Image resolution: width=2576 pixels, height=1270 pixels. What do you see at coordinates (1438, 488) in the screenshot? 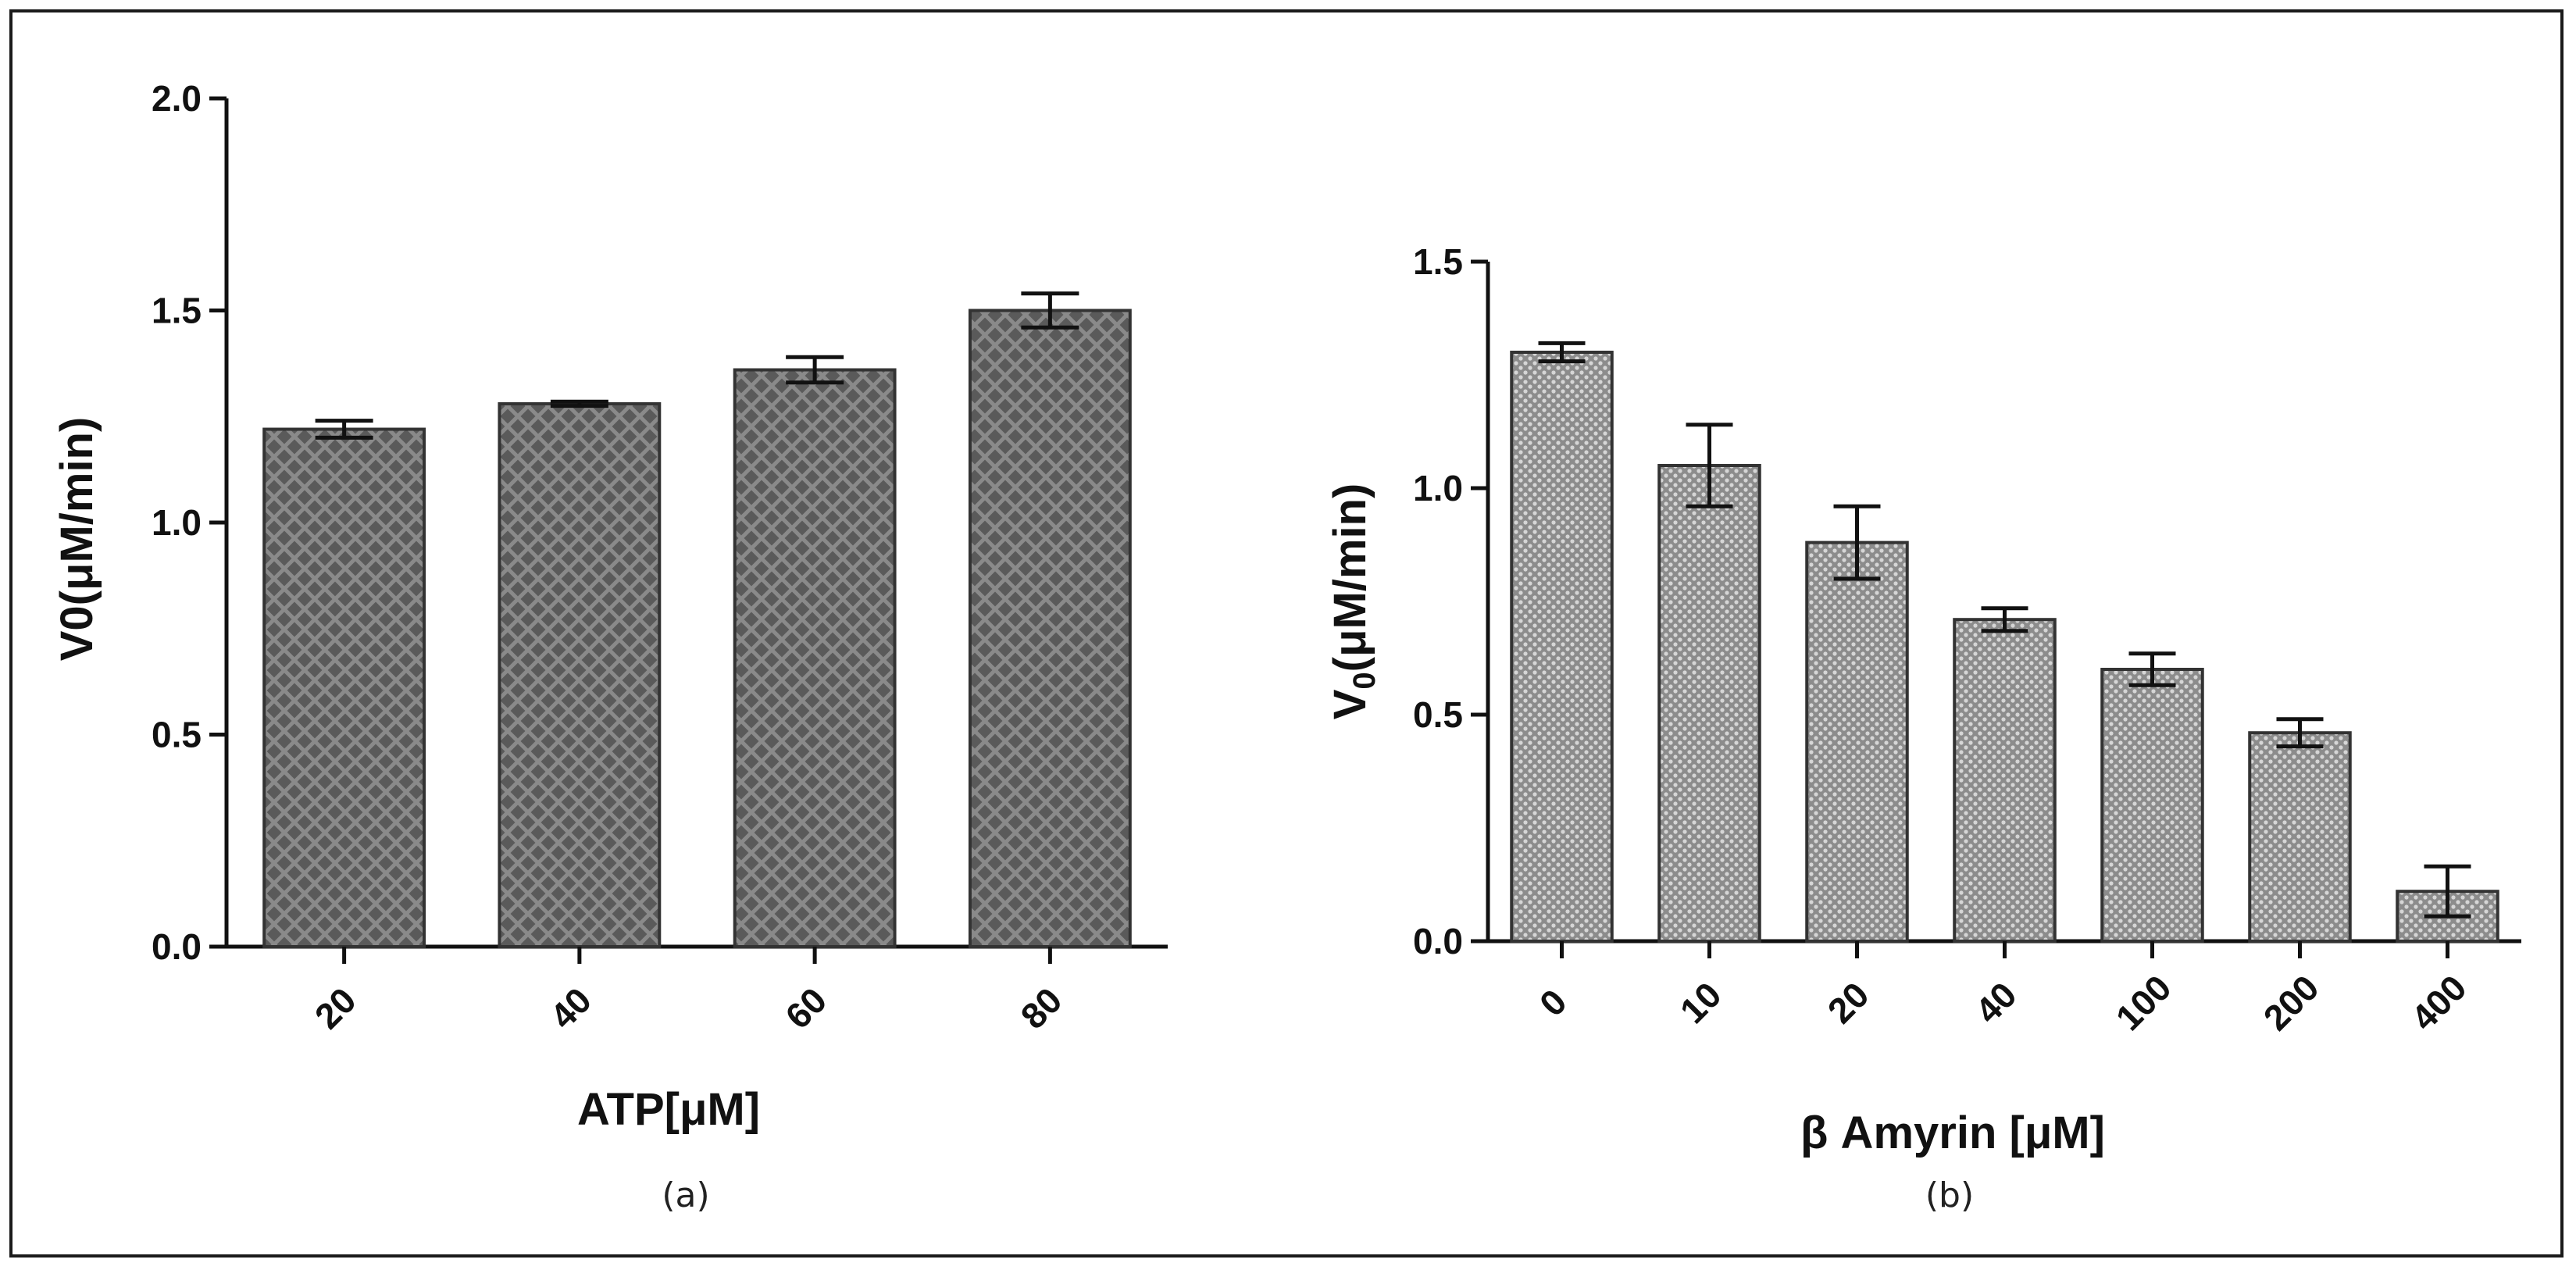
I see `chart-b-y-tick-label: 1.0` at bounding box center [1438, 488].